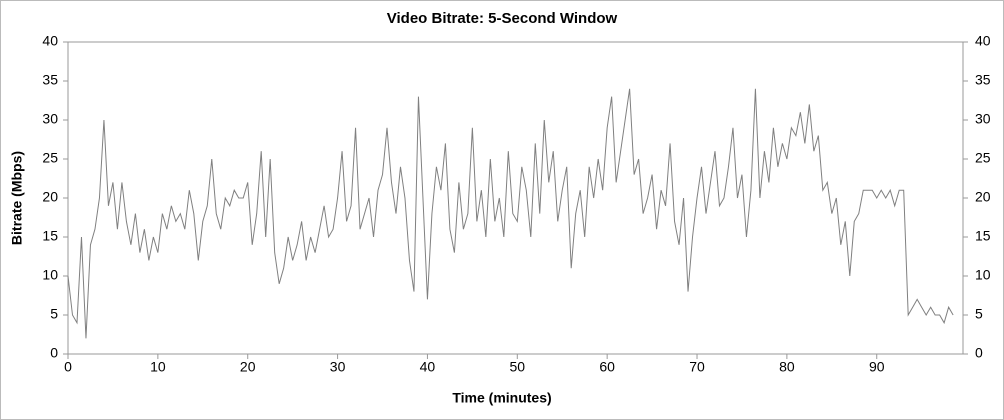 Image resolution: width=1004 pixels, height=420 pixels. I want to click on y-tick-label: 20, so click(50, 197).